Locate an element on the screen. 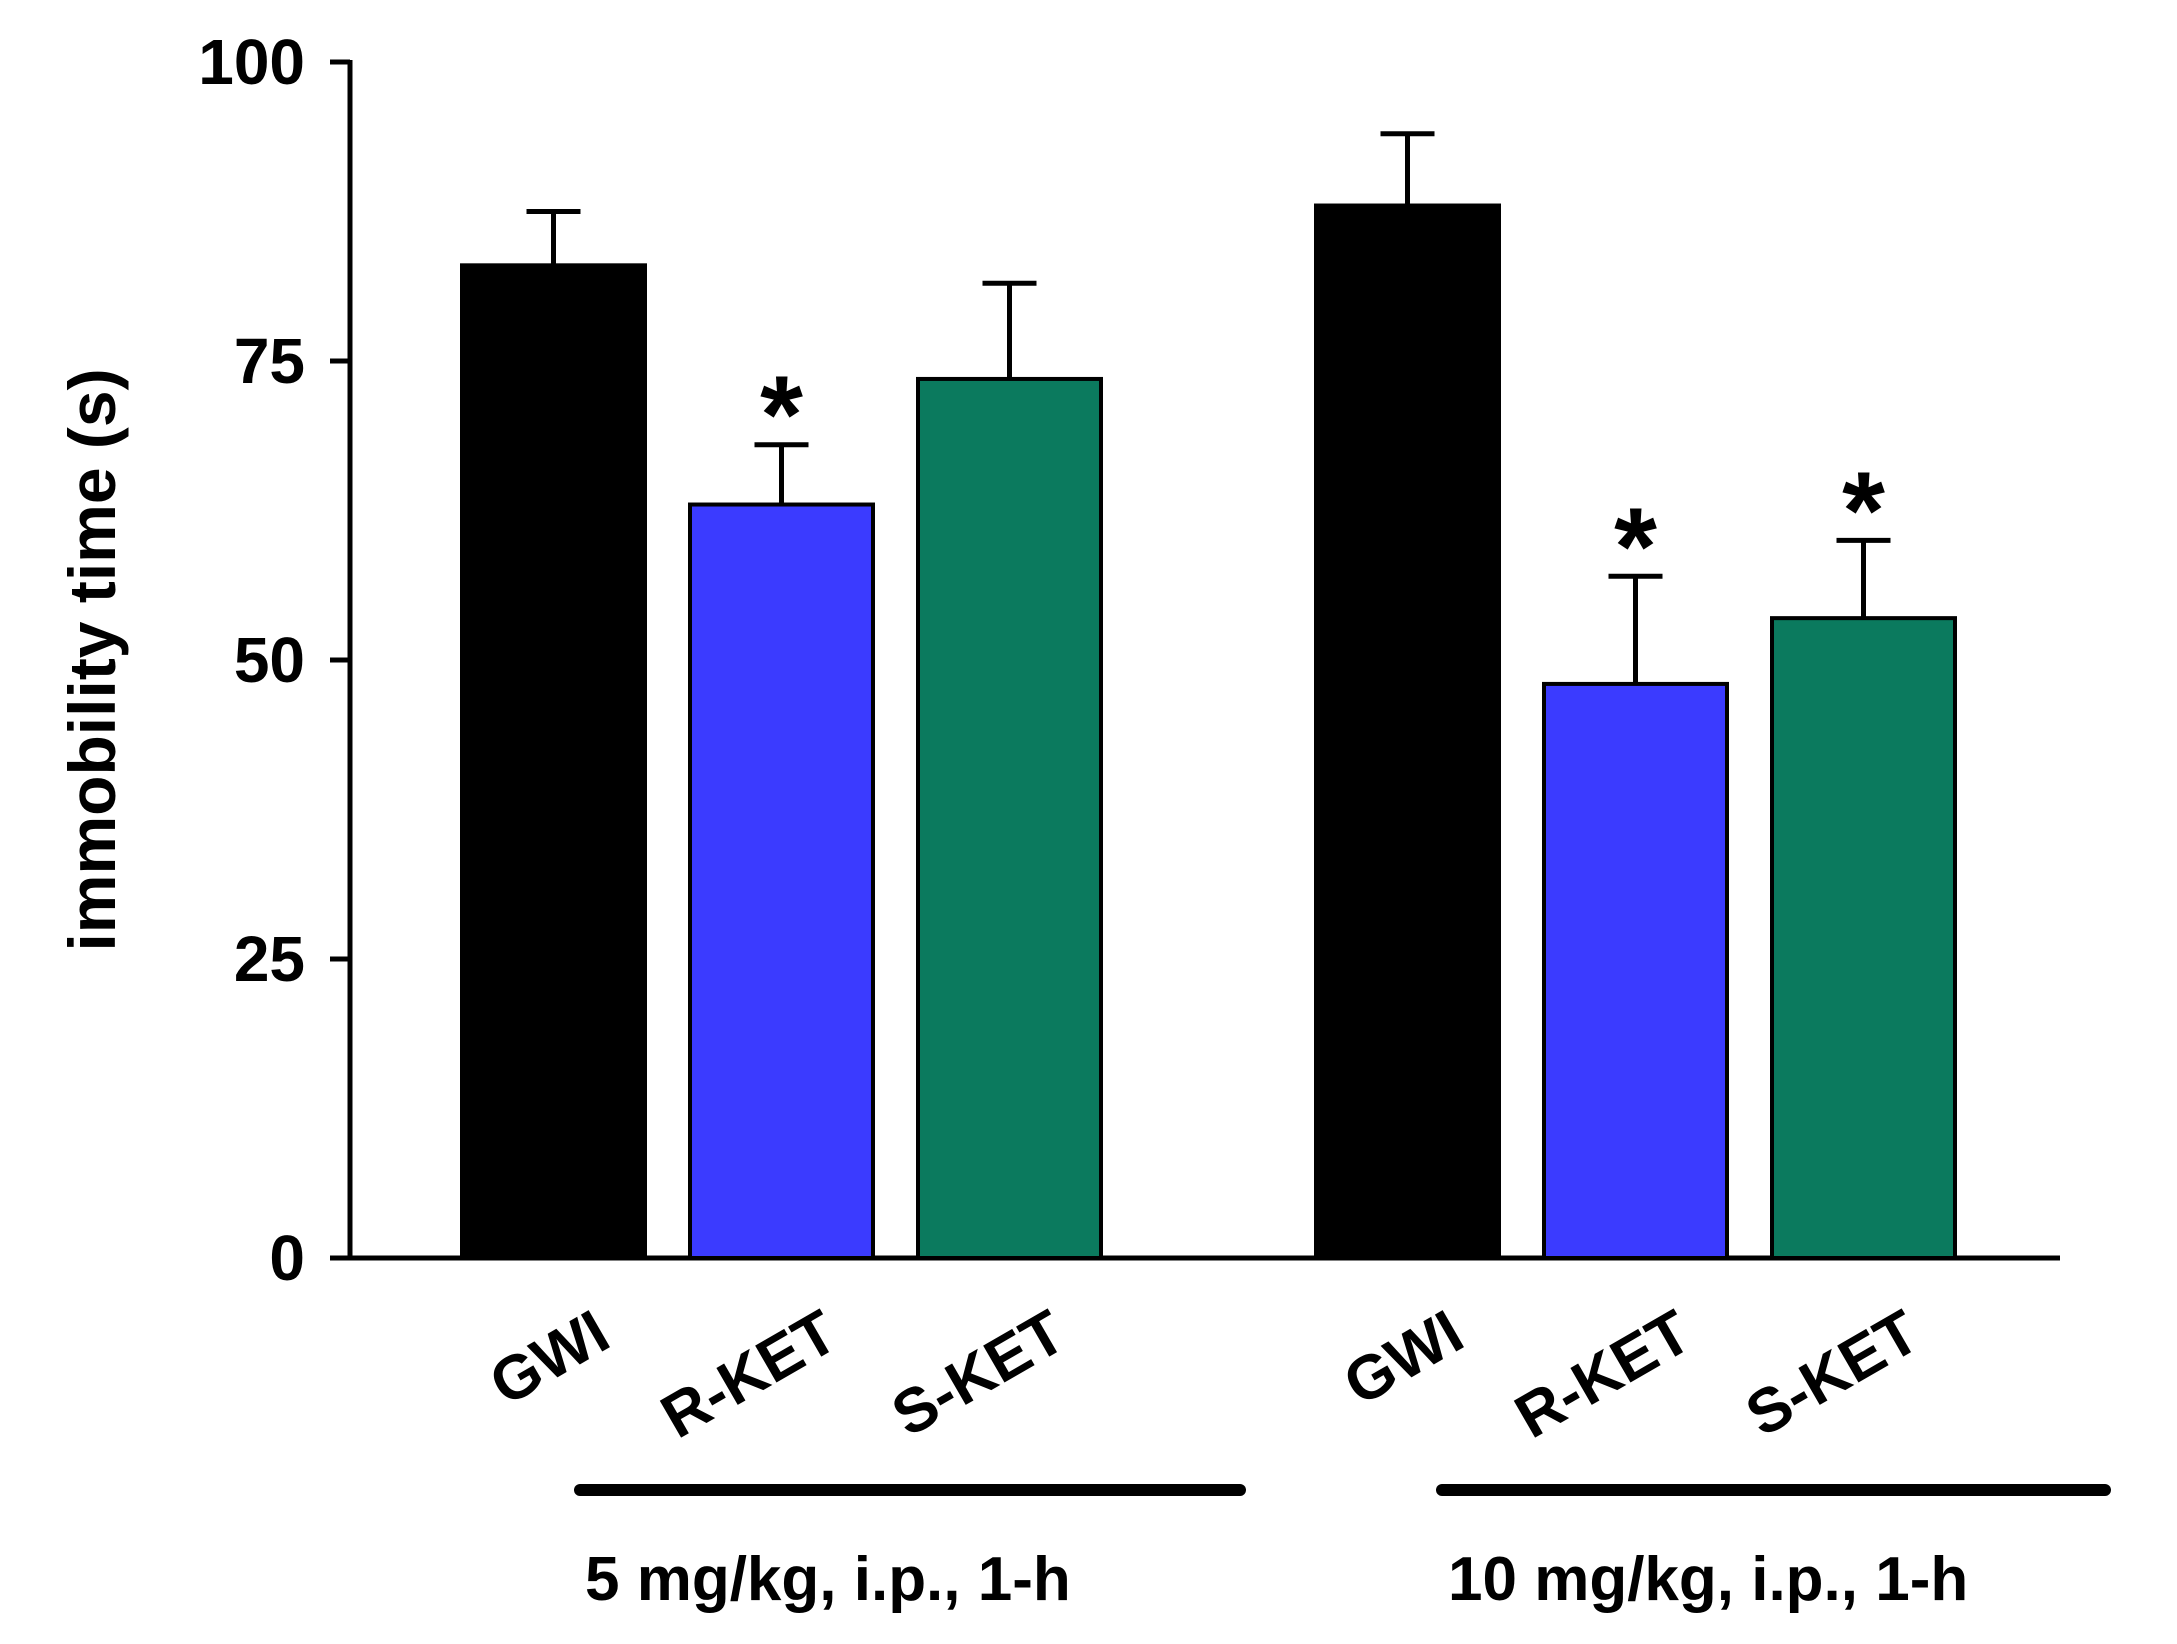 This screenshot has width=2177, height=1644. y-tick-label: 0 is located at coordinates (287, 1258).